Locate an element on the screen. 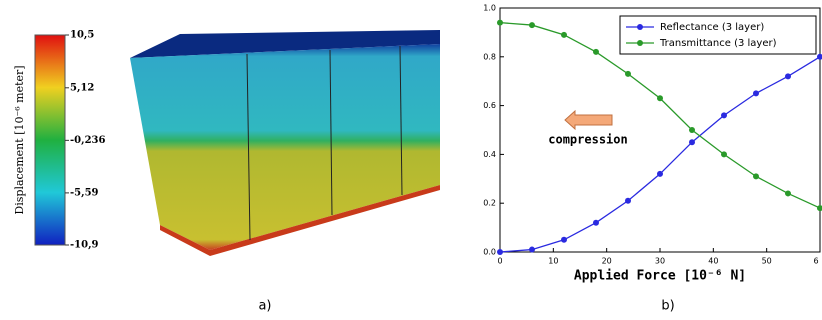 The height and width of the screenshot is (320, 822). panel-label: b) is located at coordinates (667, 306).